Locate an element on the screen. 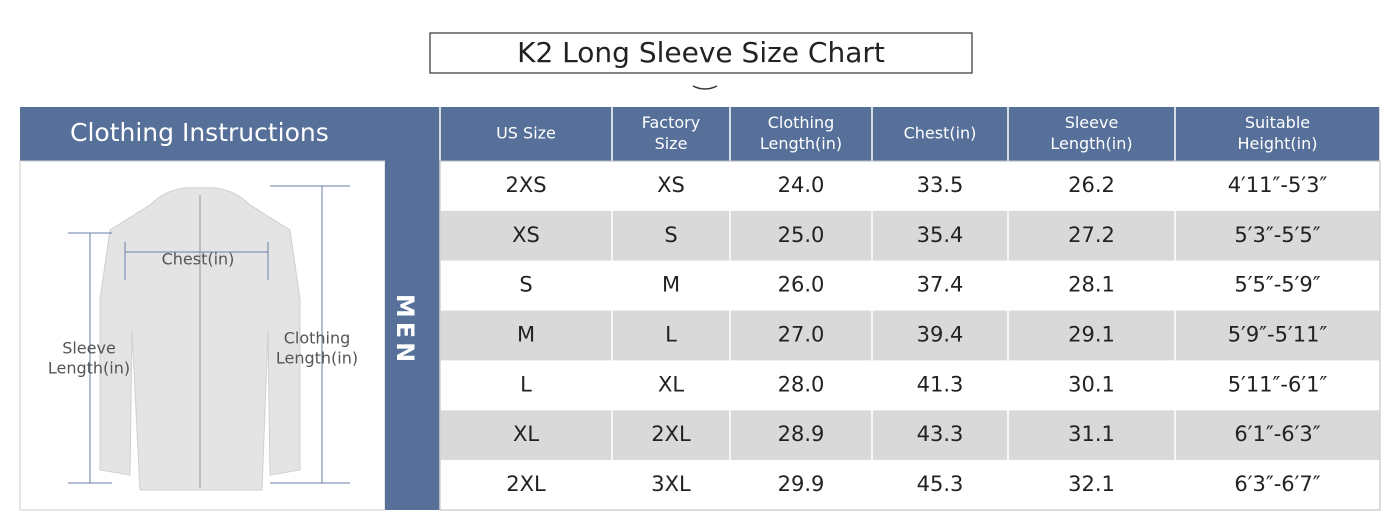  cell: 32.1 is located at coordinates (1091, 484).